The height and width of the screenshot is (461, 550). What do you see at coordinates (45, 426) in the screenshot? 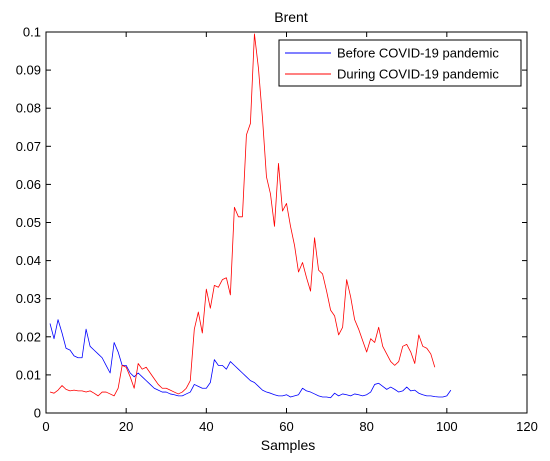
I see `x-tick-label: 0` at bounding box center [45, 426].